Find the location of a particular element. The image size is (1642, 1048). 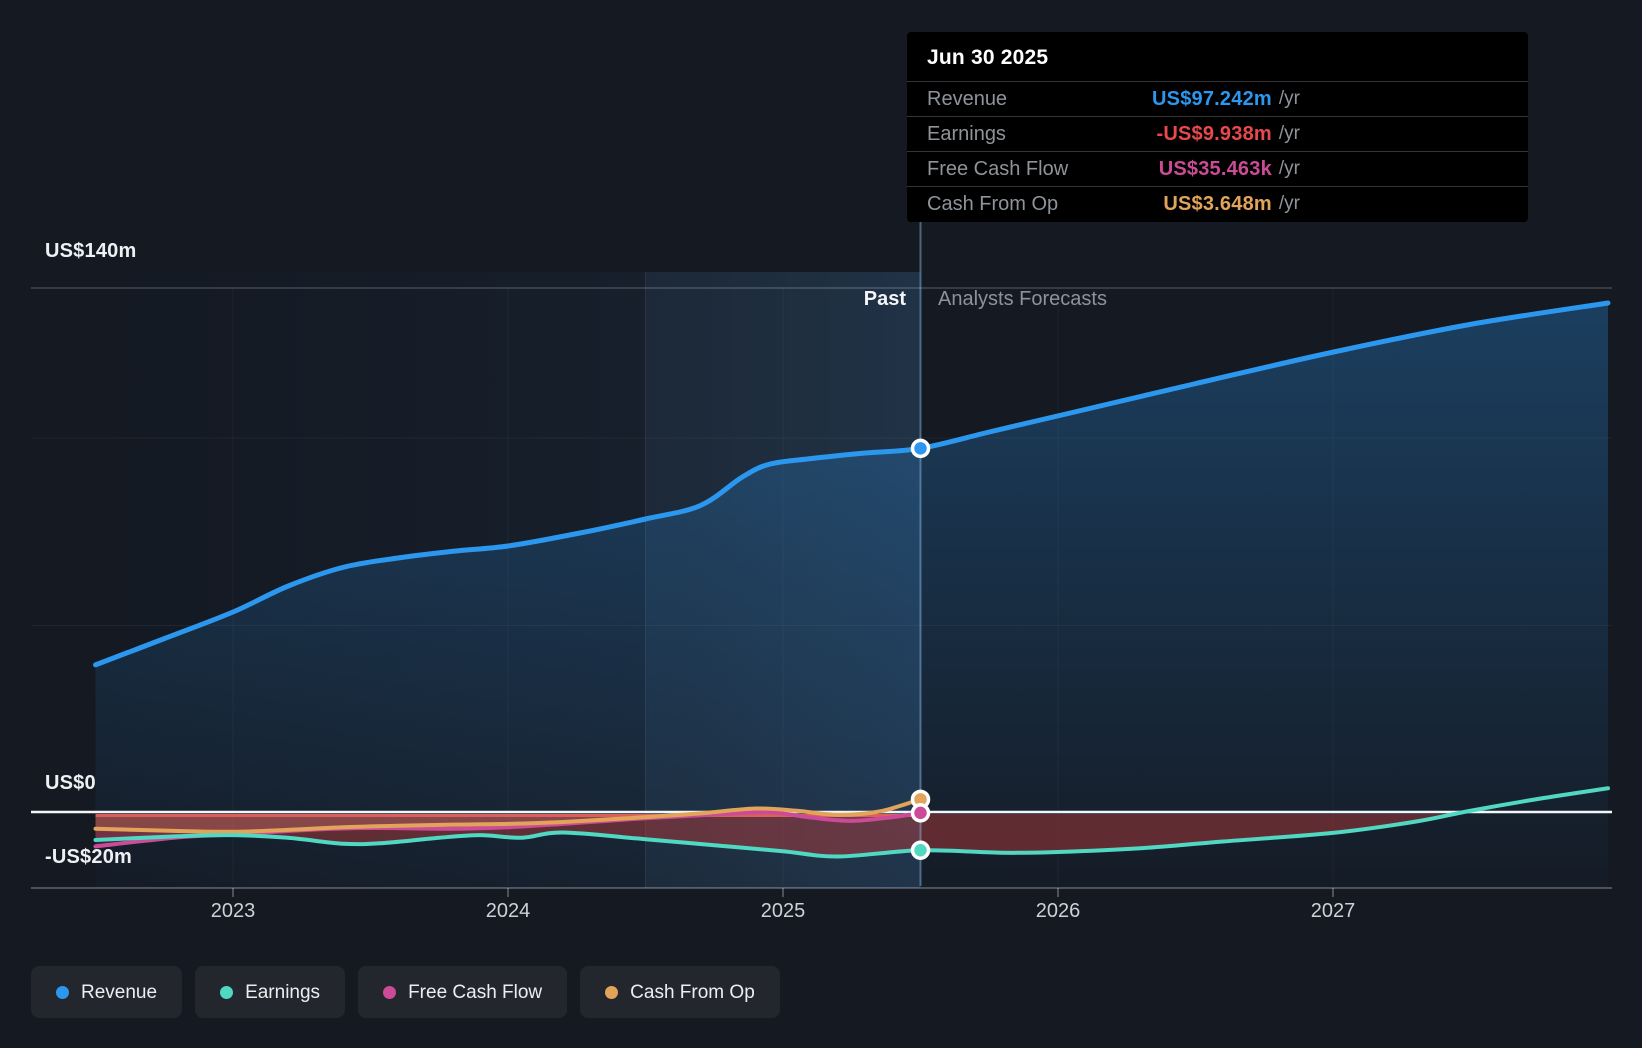

revenue-marker is located at coordinates (920, 448).